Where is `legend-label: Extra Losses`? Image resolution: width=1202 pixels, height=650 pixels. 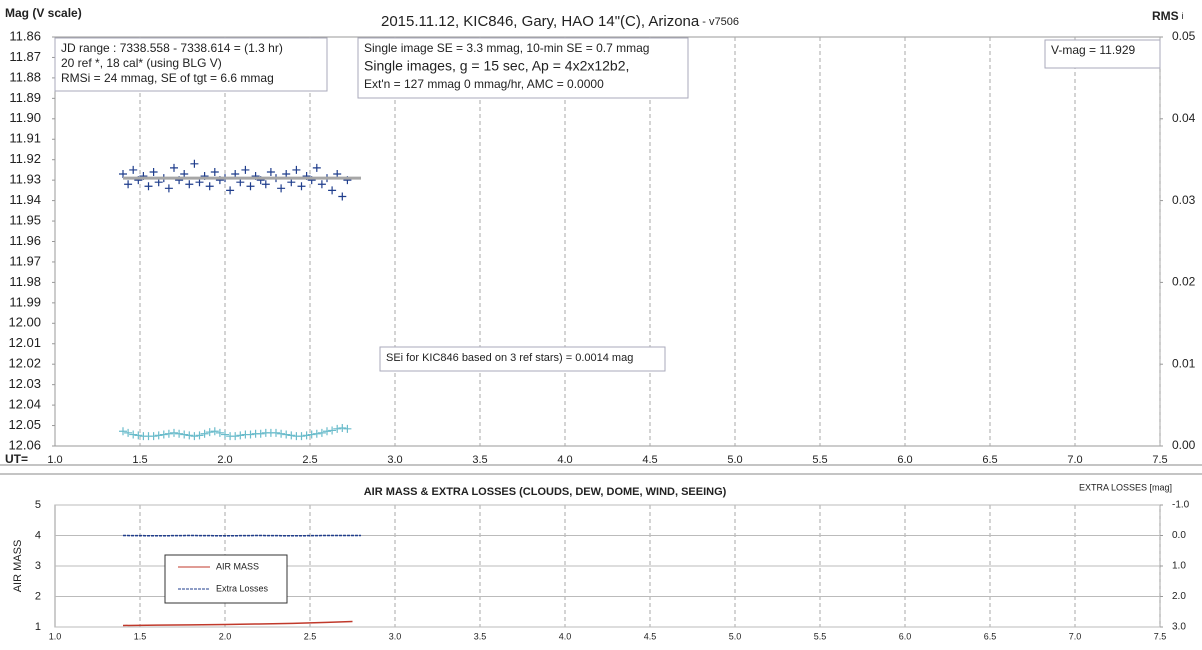 legend-label: Extra Losses is located at coordinates (242, 588).